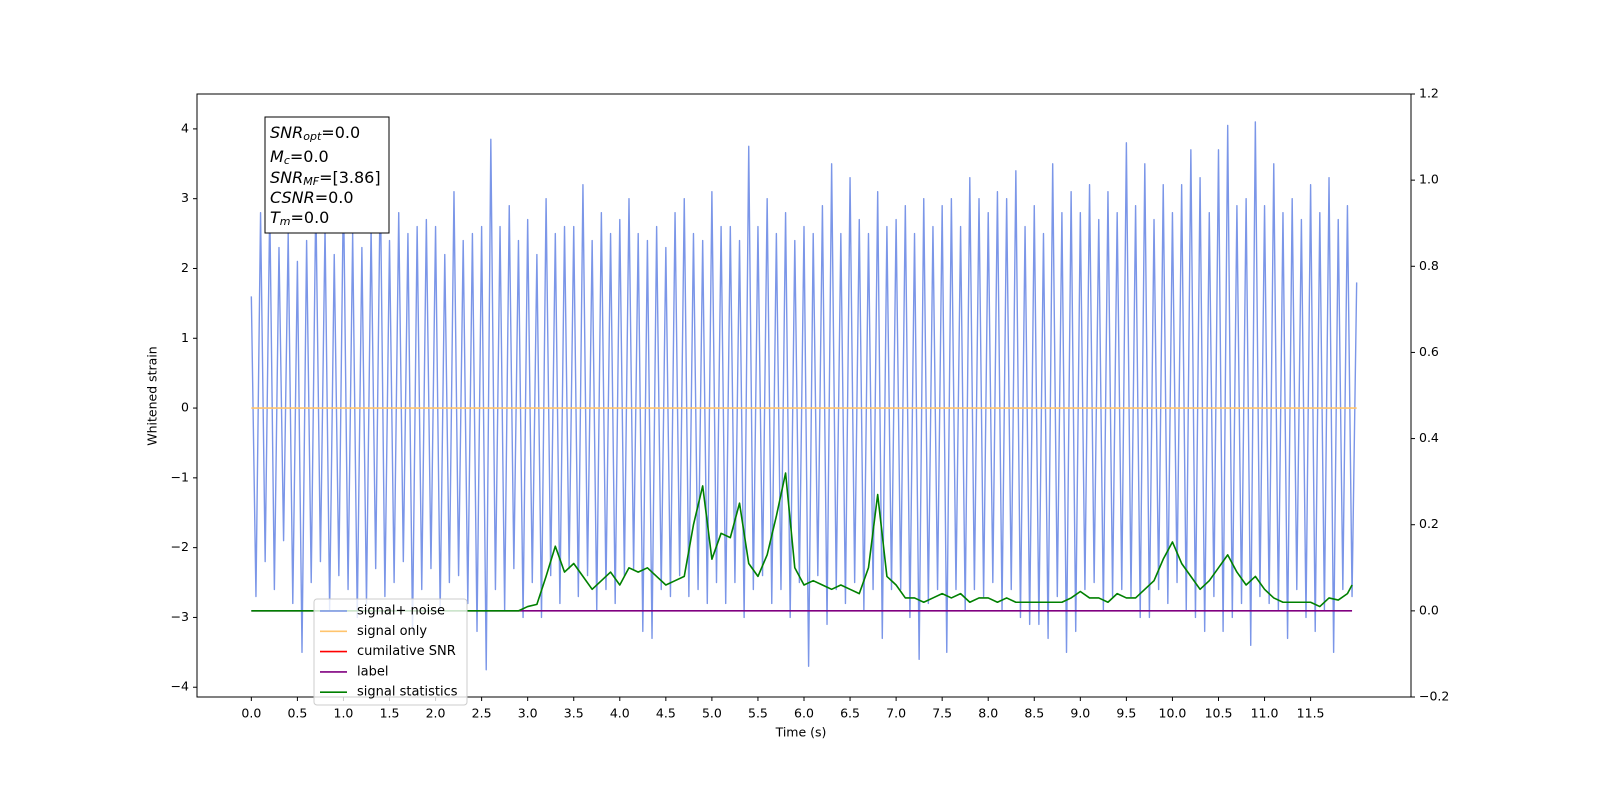  Describe the element at coordinates (802, 542) in the screenshot. I see `series-line` at that location.